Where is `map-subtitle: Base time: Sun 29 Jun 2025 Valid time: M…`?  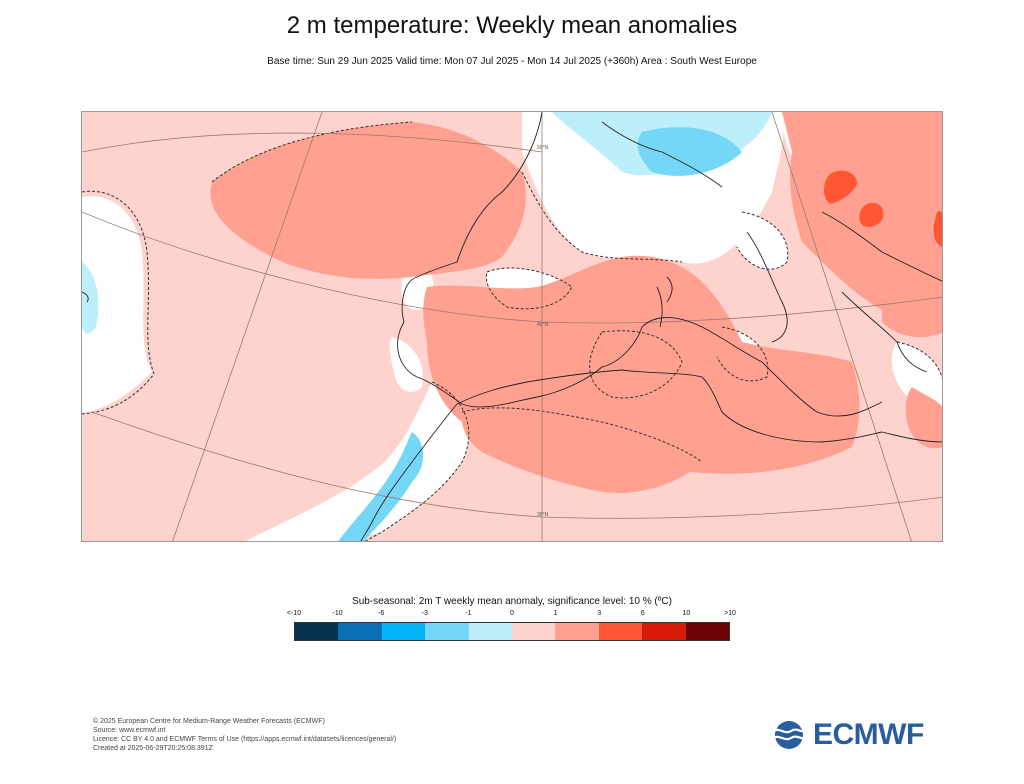 map-subtitle: Base time: Sun 29 Jun 2025 Valid time: M… is located at coordinates (512, 61).